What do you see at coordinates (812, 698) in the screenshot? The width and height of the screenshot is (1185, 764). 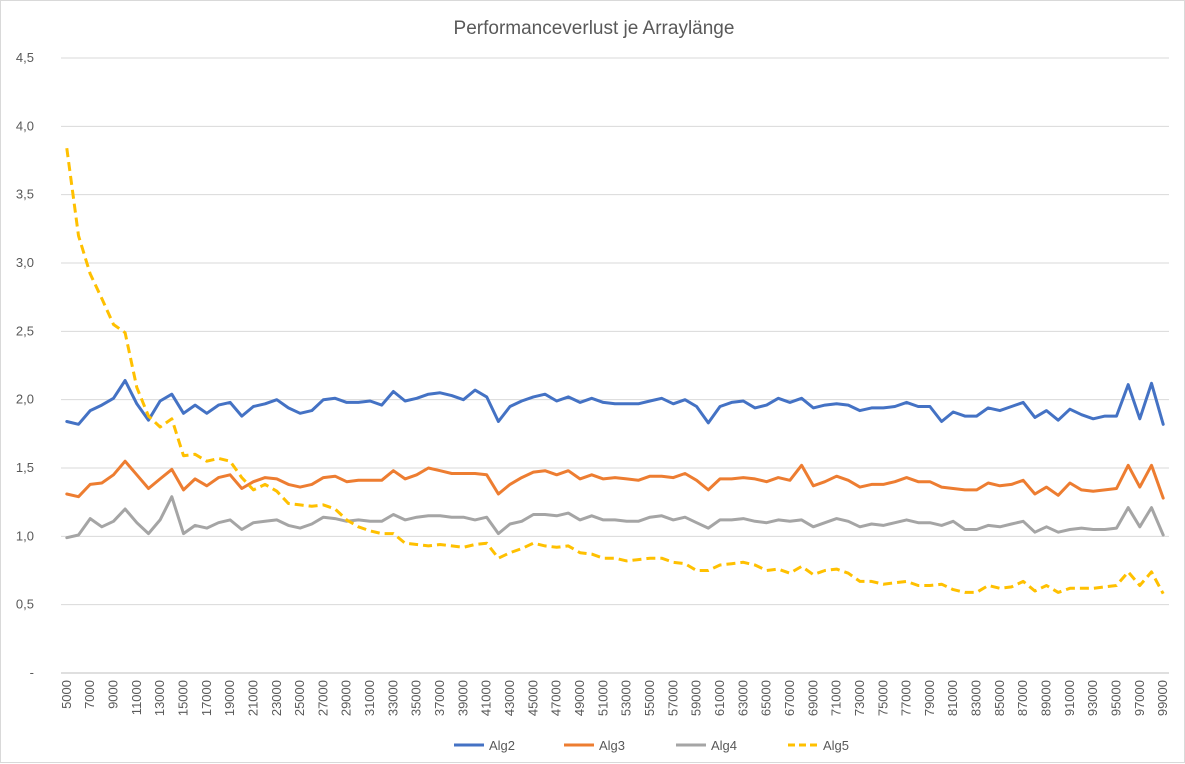 I see `x-tick-label: 69000` at bounding box center [812, 698].